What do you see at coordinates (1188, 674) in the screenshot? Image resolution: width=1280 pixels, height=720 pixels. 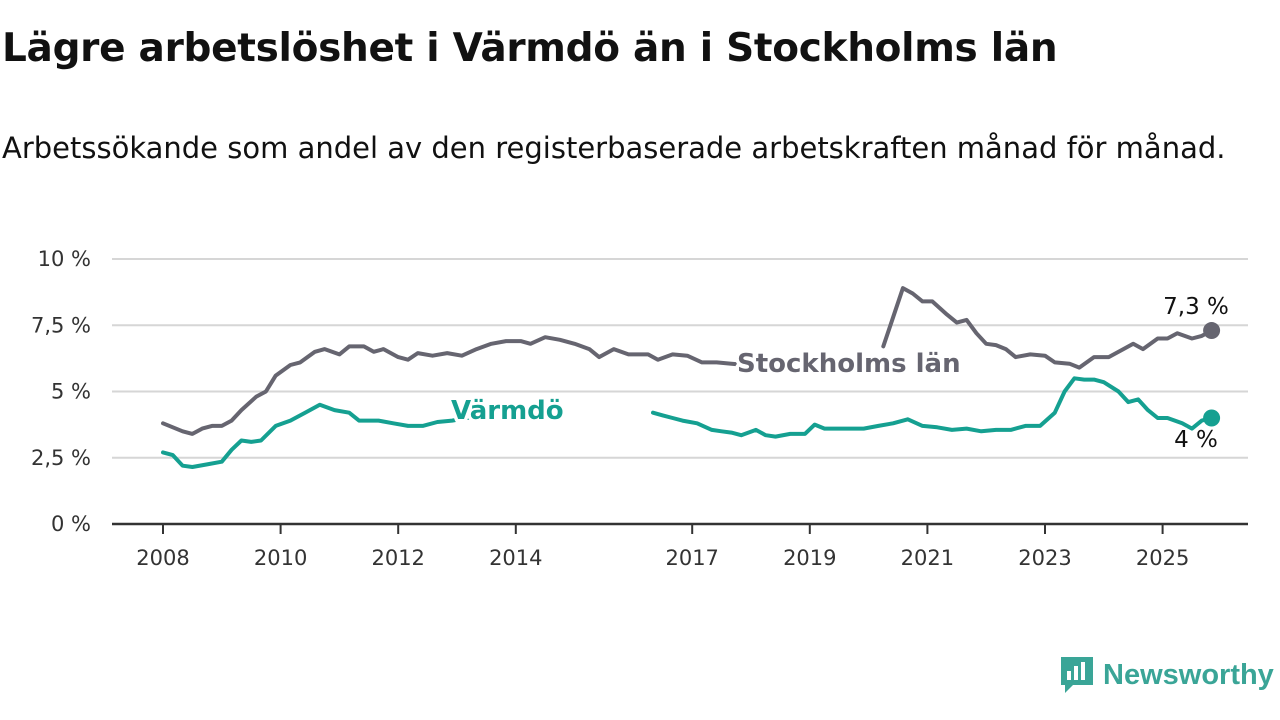 I see `brand-name: Newsworthy` at bounding box center [1188, 674].